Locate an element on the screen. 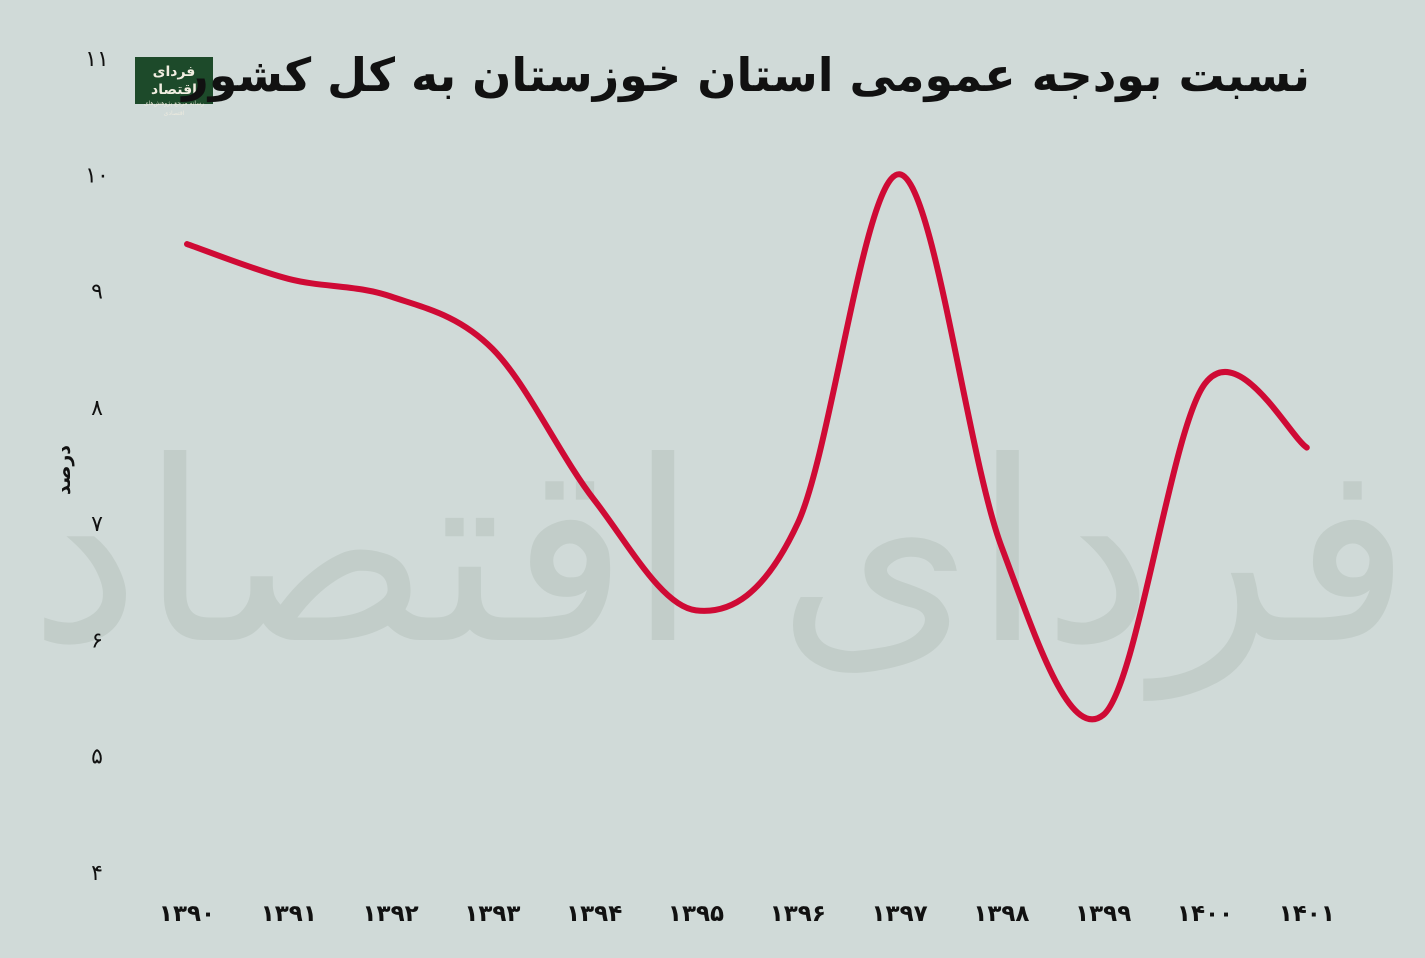 The image size is (1425, 958). y-axis-ticks: ۴ ۵ ۶ ۷ ۸ ۹ ۱۰ ۱۱ is located at coordinates (97, 466).